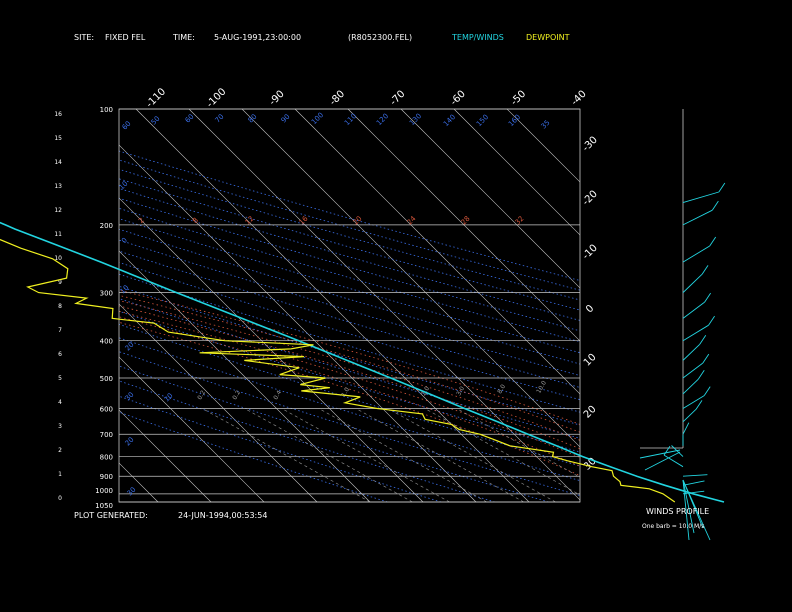  I want to click on height-tick-label: 12, so click(58, 210).